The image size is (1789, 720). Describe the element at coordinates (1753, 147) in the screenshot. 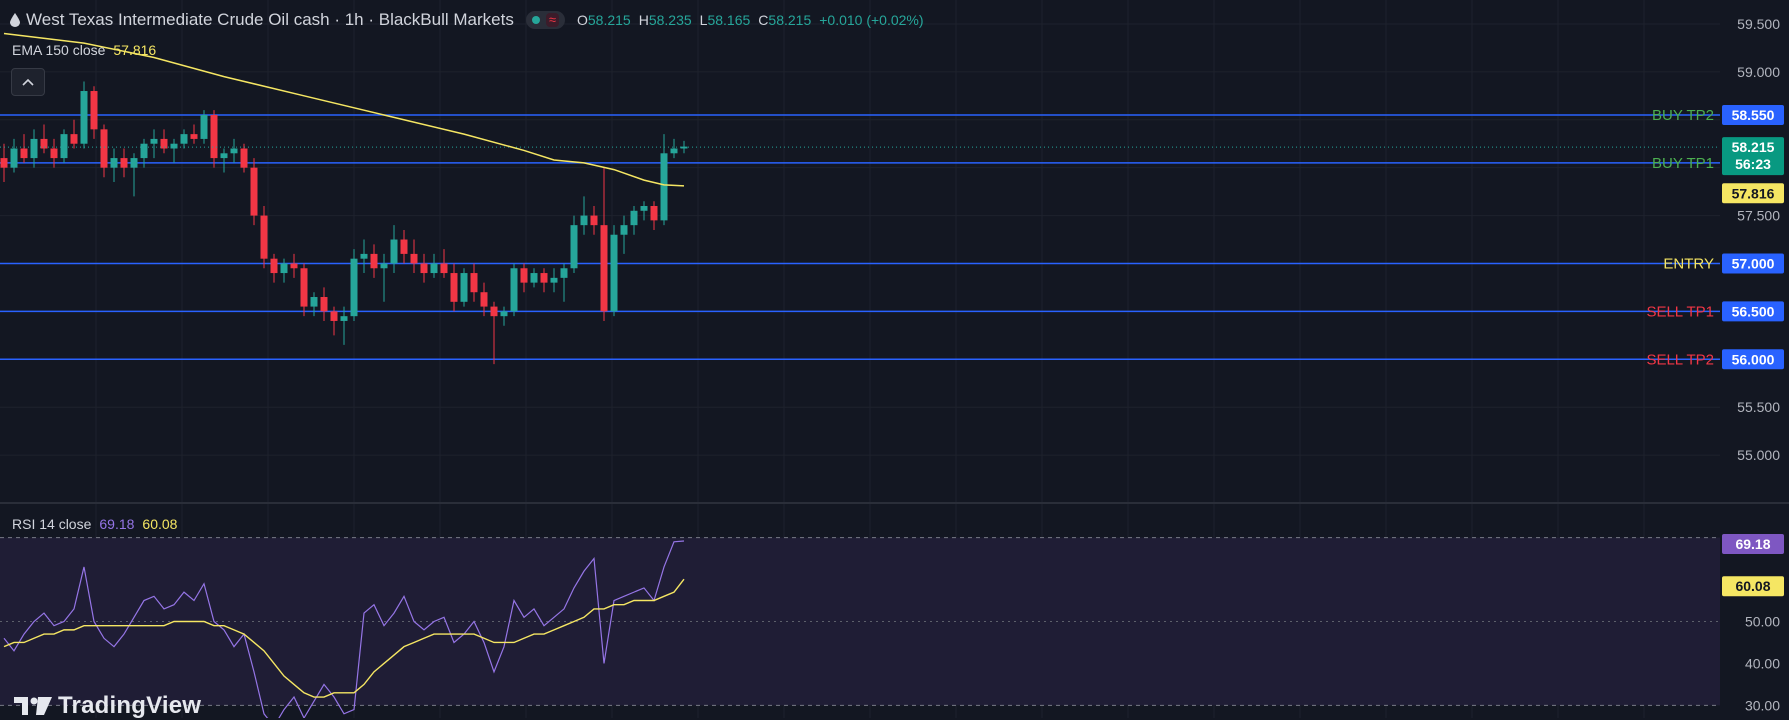

I see `last-price-tag-text: 58.215` at that location.